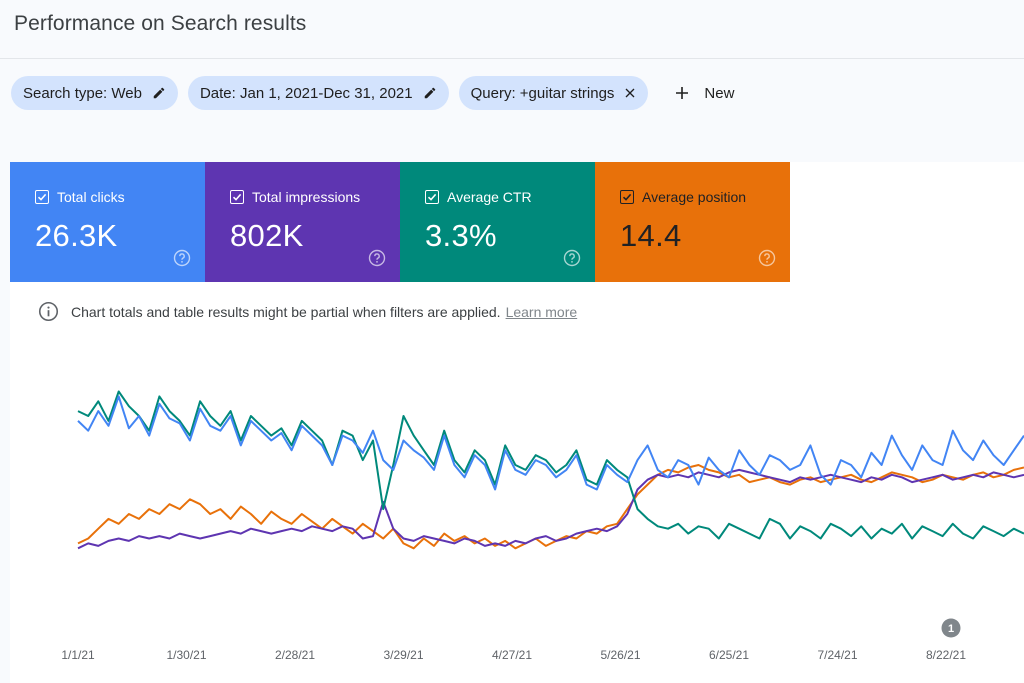  I want to click on x-tick-label: 1/30/21, so click(186, 655).